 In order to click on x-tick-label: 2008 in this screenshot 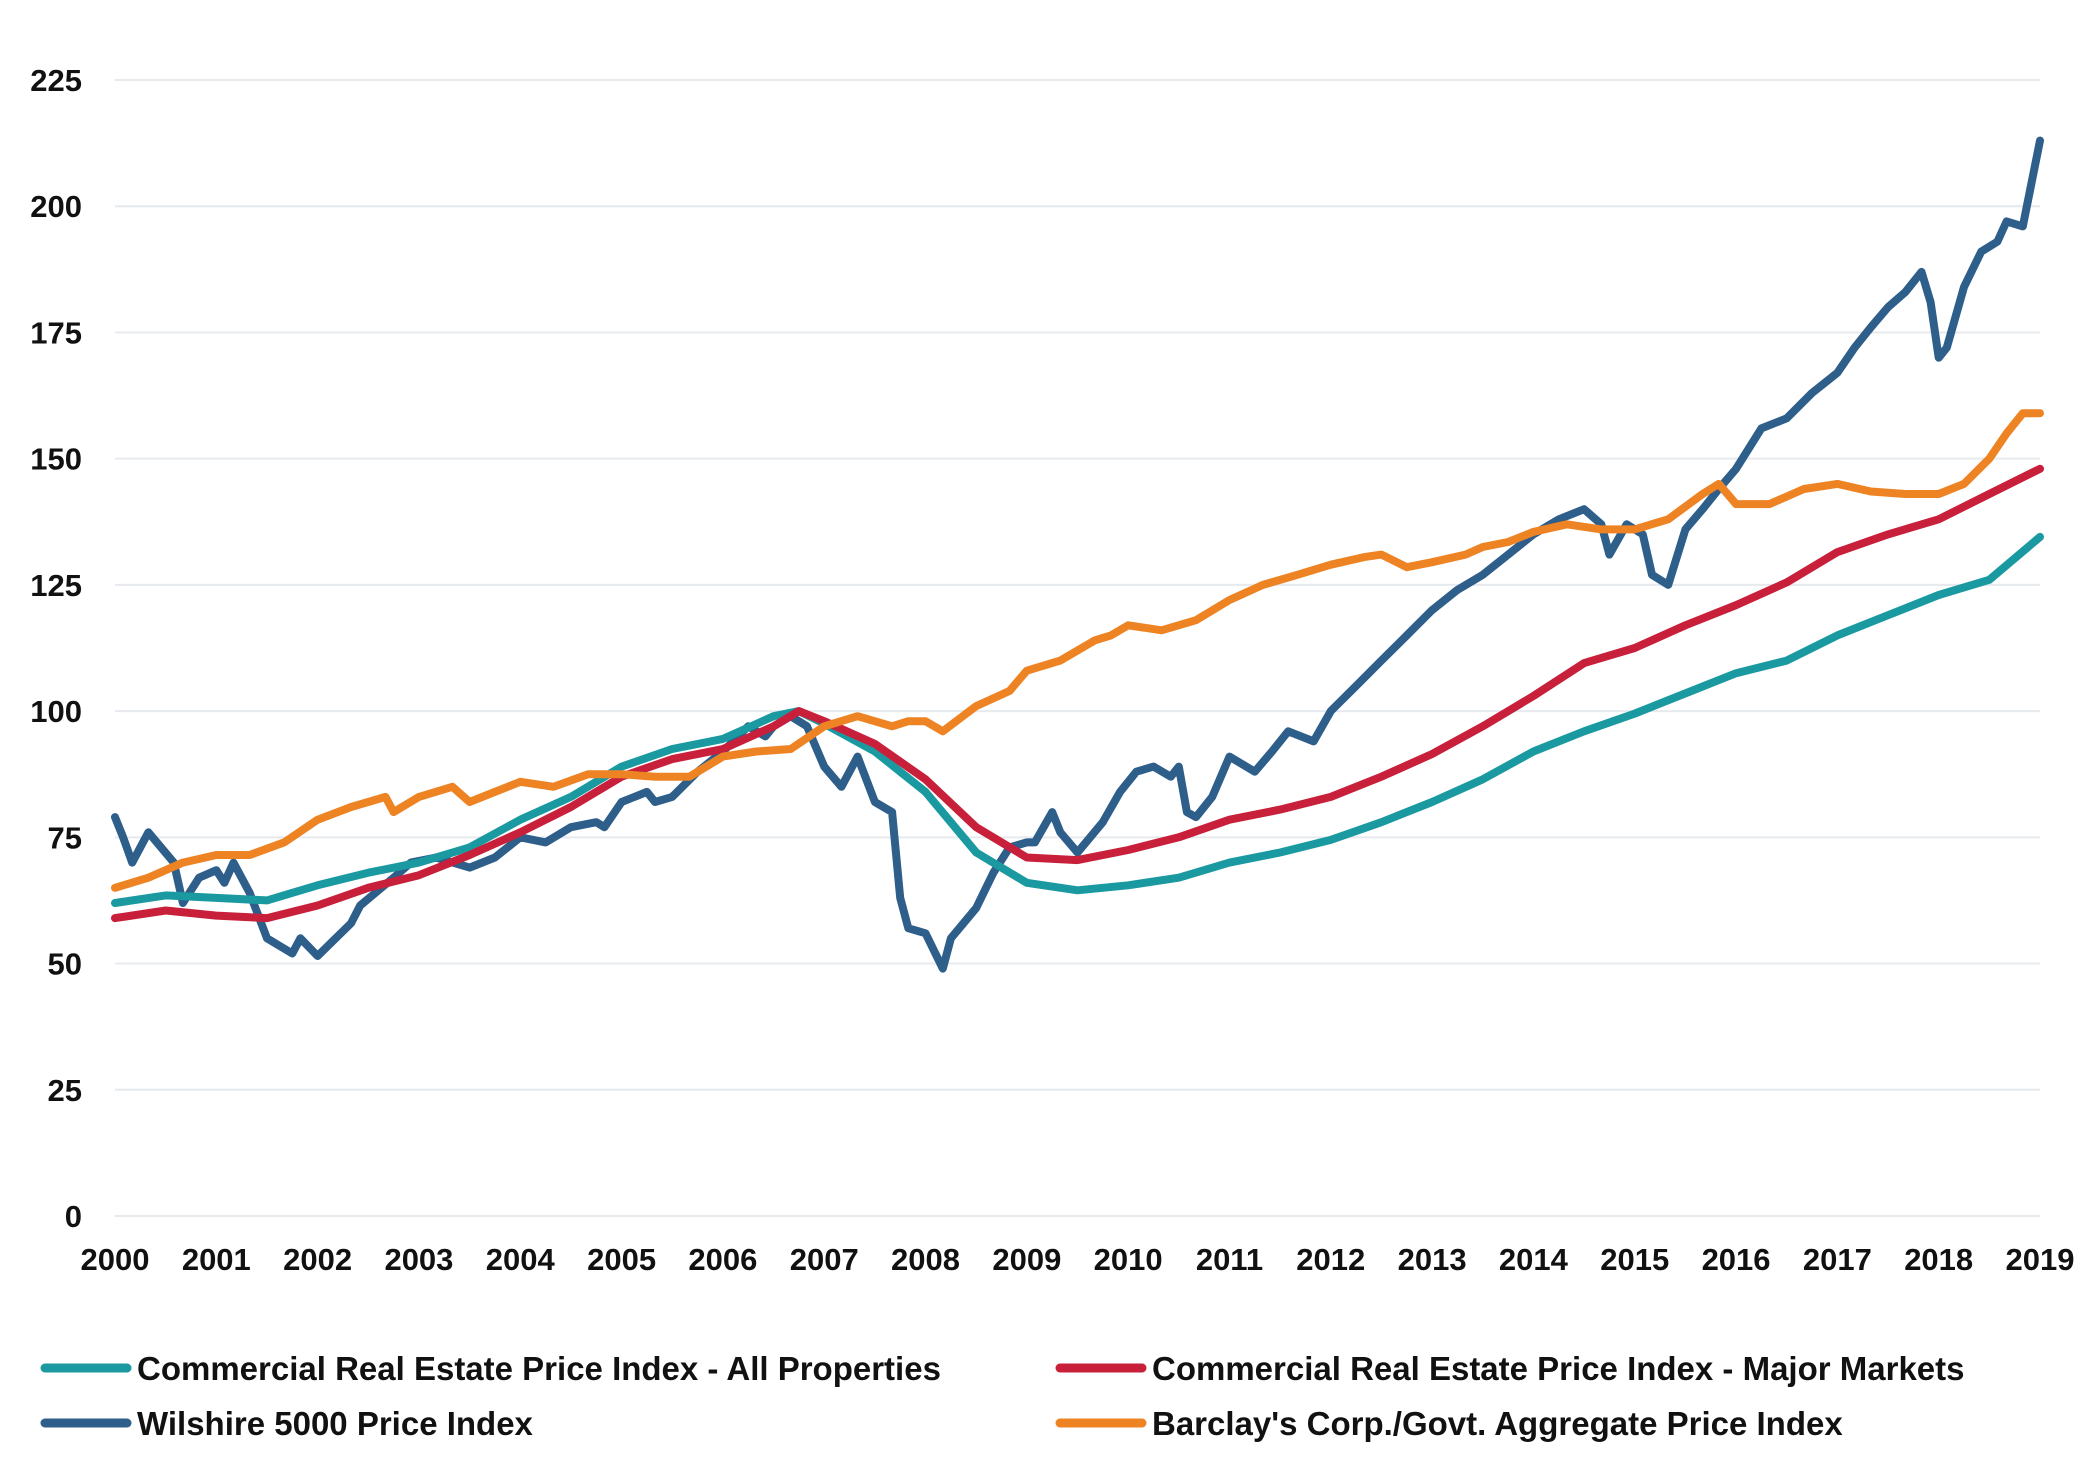, I will do `click(925, 1259)`.